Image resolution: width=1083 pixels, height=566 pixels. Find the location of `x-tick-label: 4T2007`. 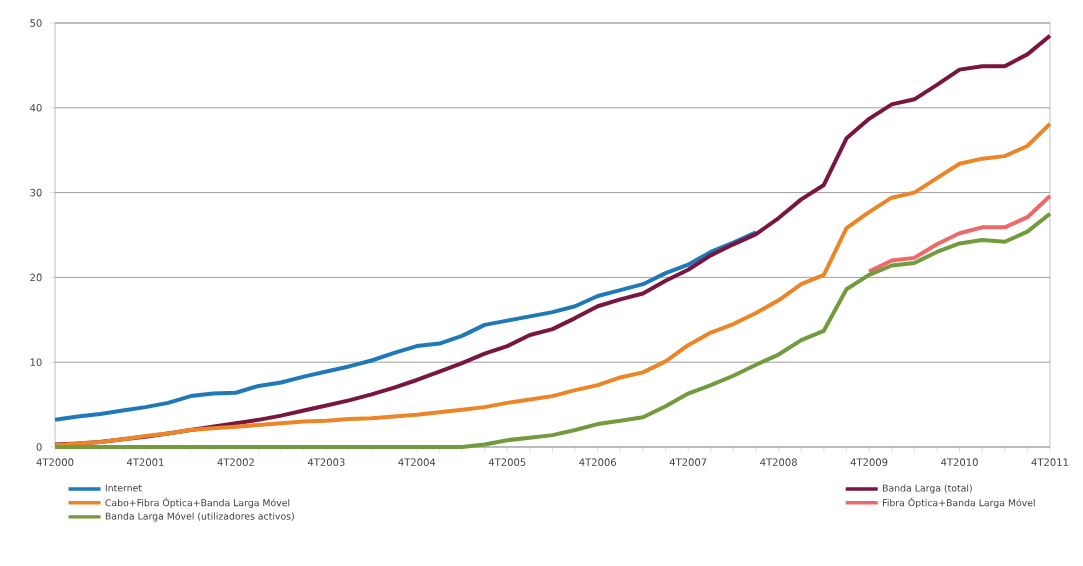

x-tick-label: 4T2007 is located at coordinates (688, 462).